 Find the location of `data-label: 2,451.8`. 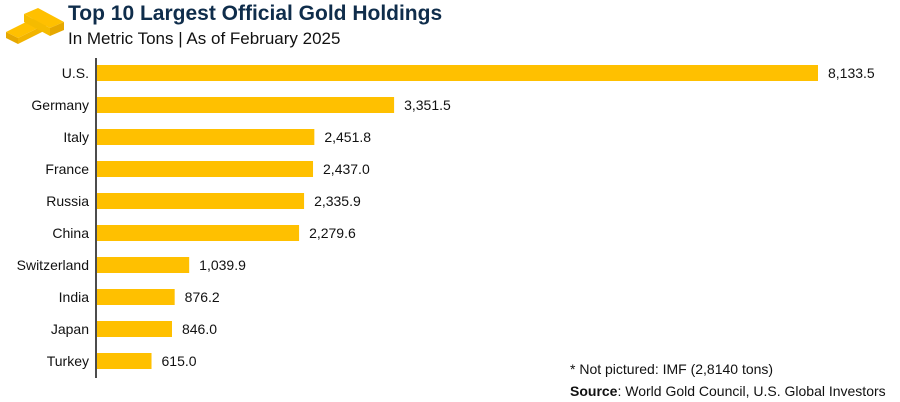

data-label: 2,451.8 is located at coordinates (347, 137).